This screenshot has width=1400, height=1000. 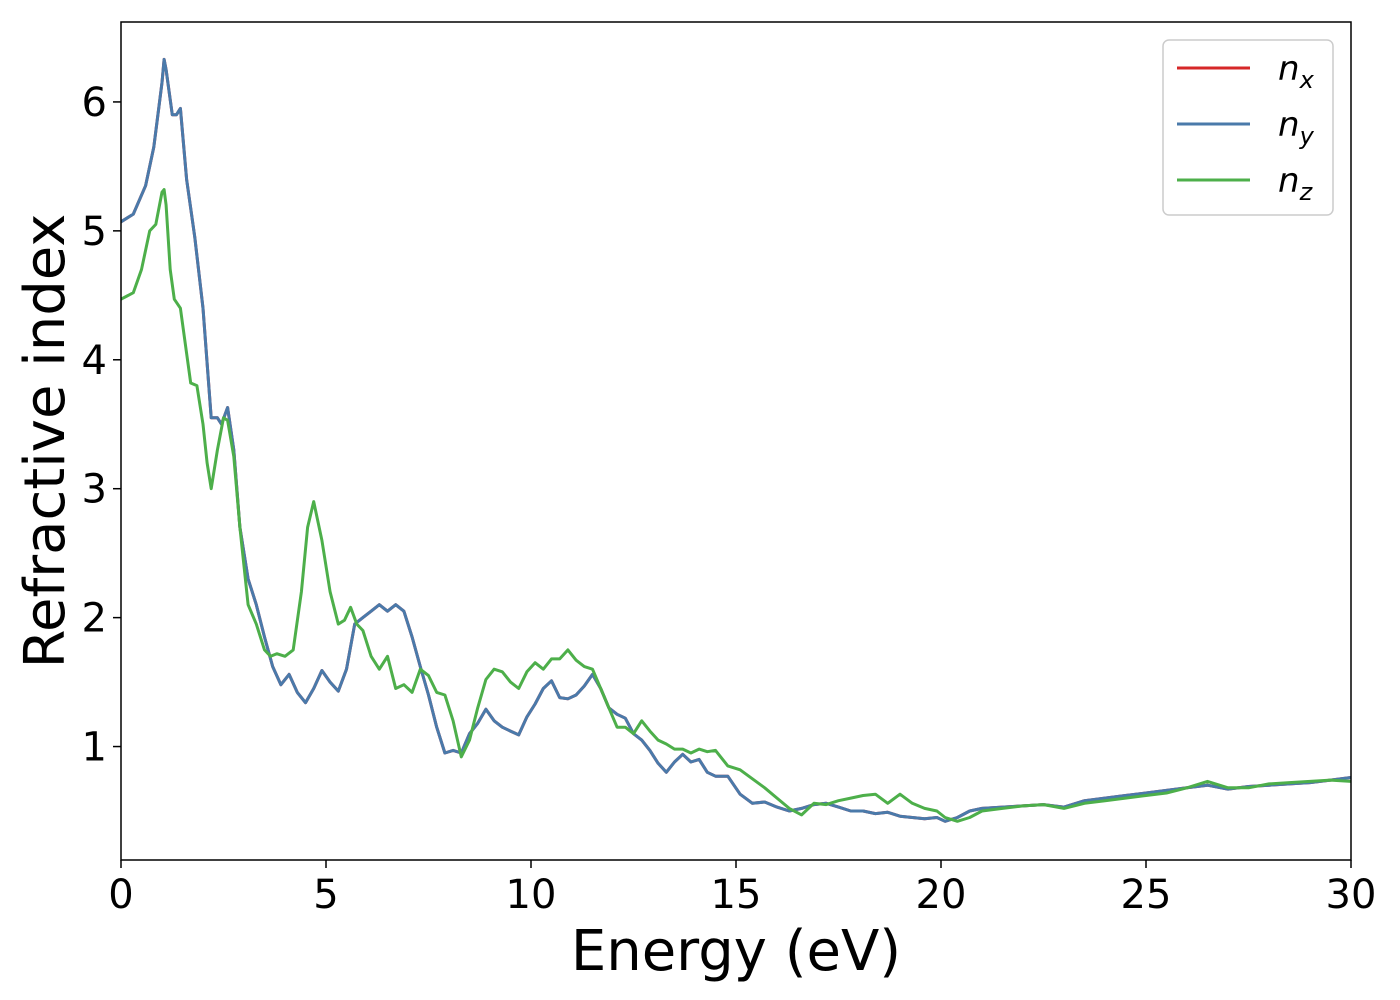 I want to click on x-tick-label: 30, so click(x=1351, y=895).